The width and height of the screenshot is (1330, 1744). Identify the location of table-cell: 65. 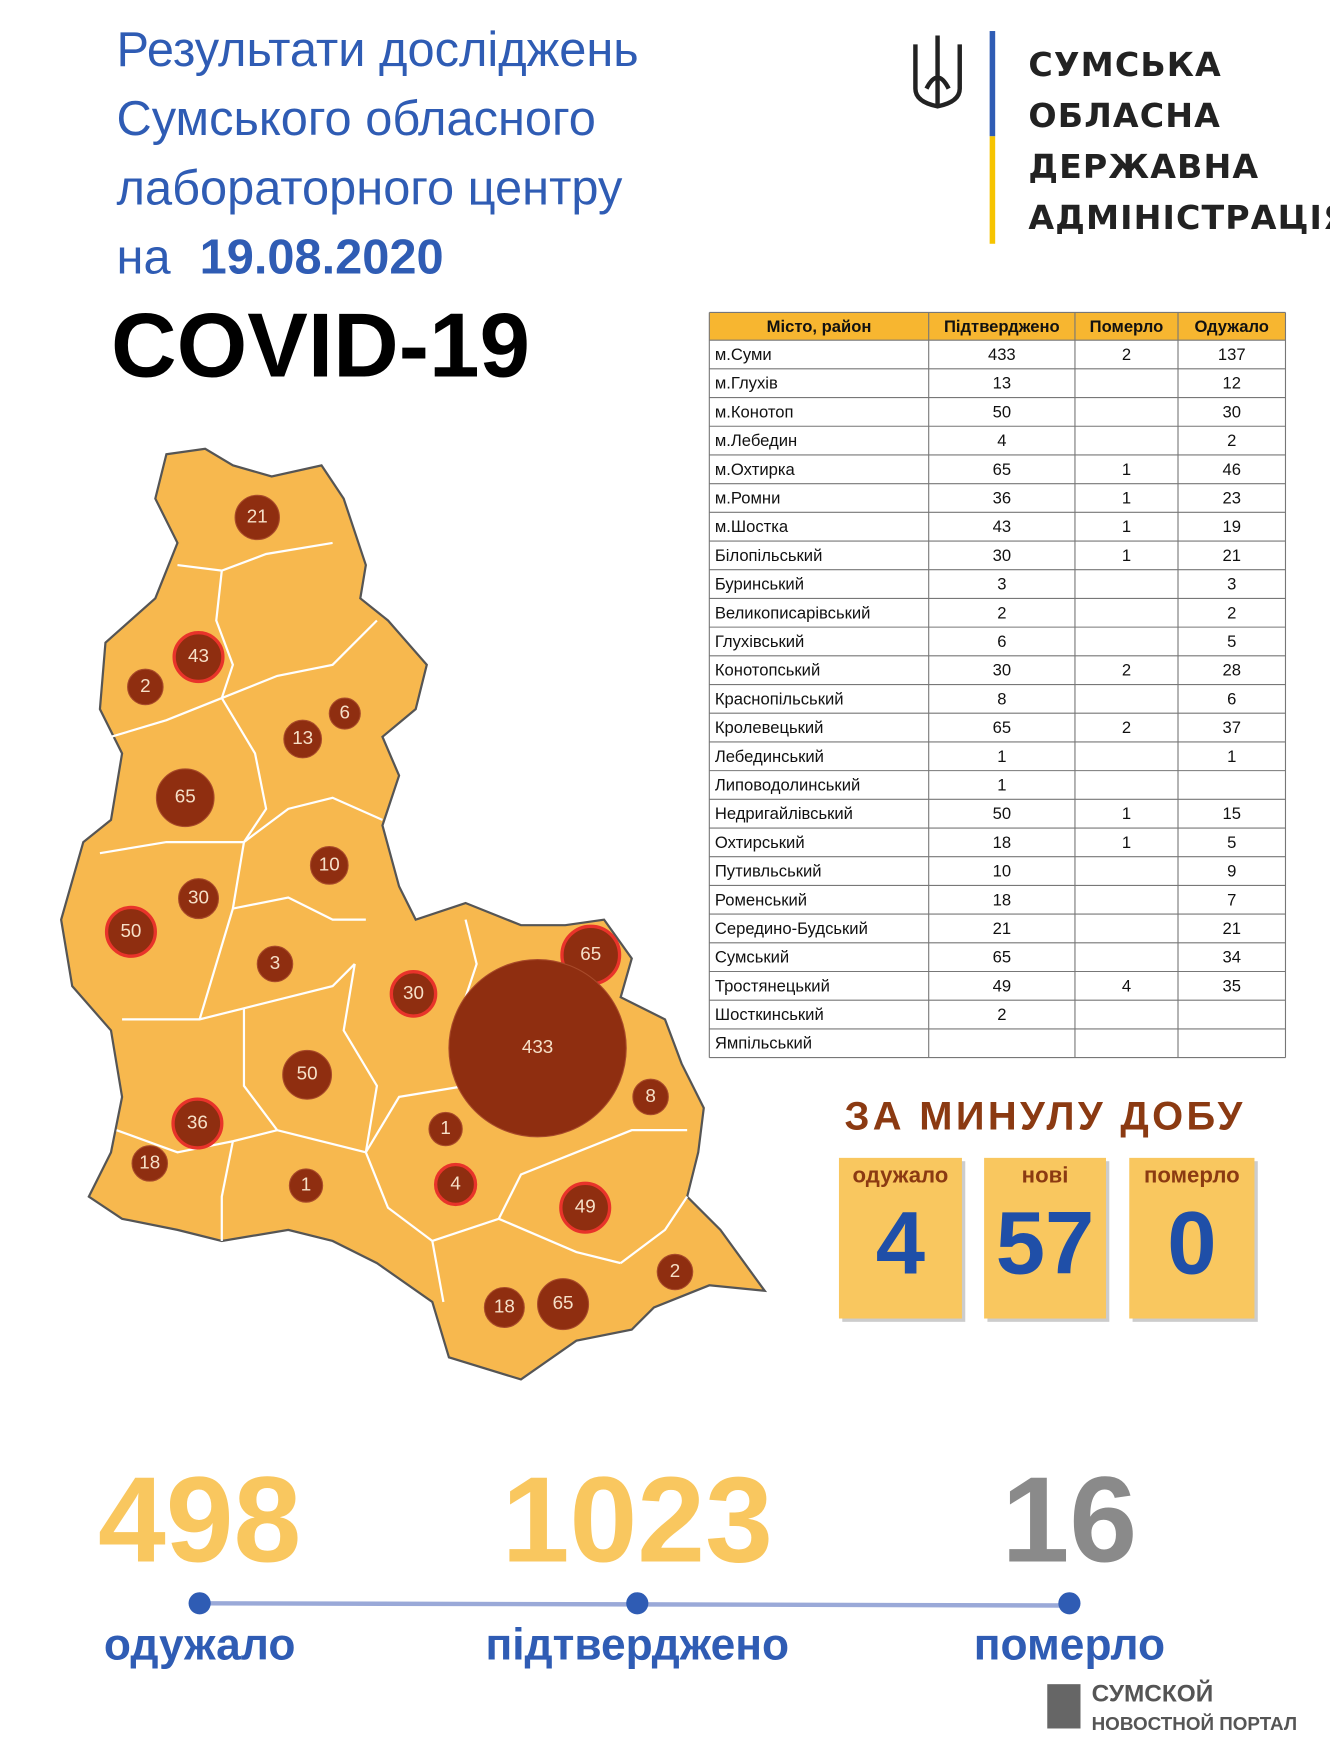
(1002, 727).